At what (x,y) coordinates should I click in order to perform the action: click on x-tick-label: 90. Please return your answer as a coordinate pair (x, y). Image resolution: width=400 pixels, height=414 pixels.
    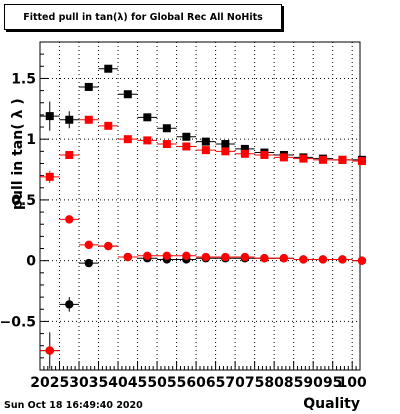
    Looking at the image, I should click on (313, 383).